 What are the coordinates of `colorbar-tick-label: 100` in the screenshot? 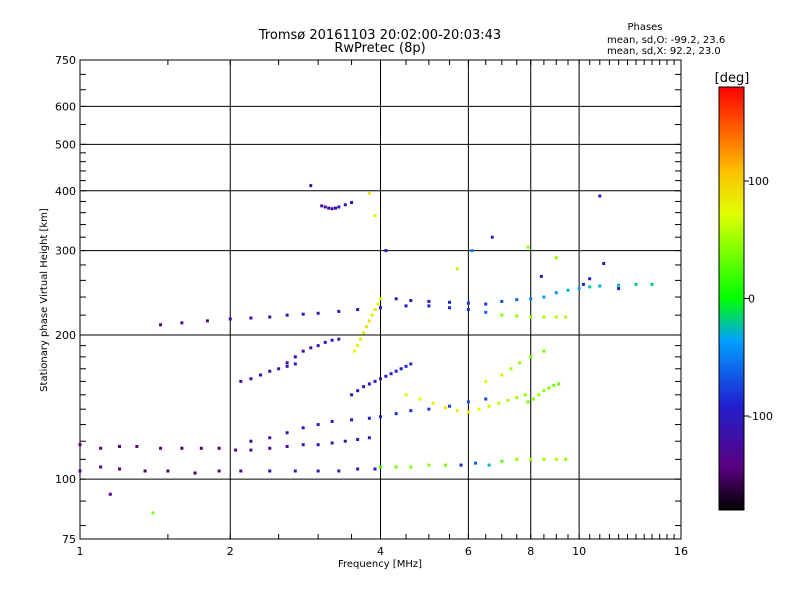 It's located at (758, 181).